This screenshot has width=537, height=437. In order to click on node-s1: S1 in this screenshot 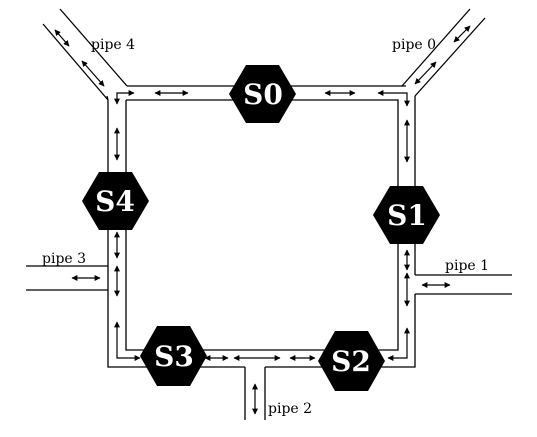, I will do `click(406, 215)`.